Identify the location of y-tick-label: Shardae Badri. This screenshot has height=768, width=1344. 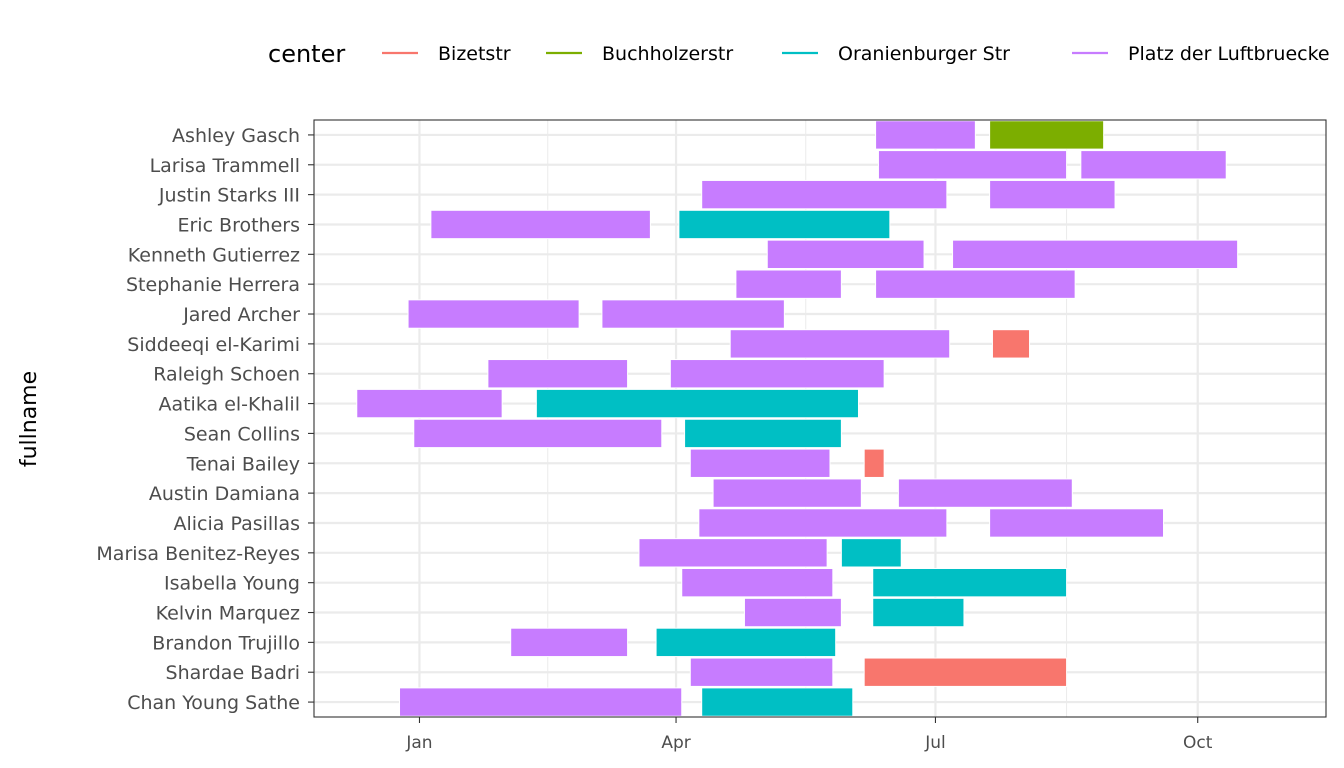
(233, 673).